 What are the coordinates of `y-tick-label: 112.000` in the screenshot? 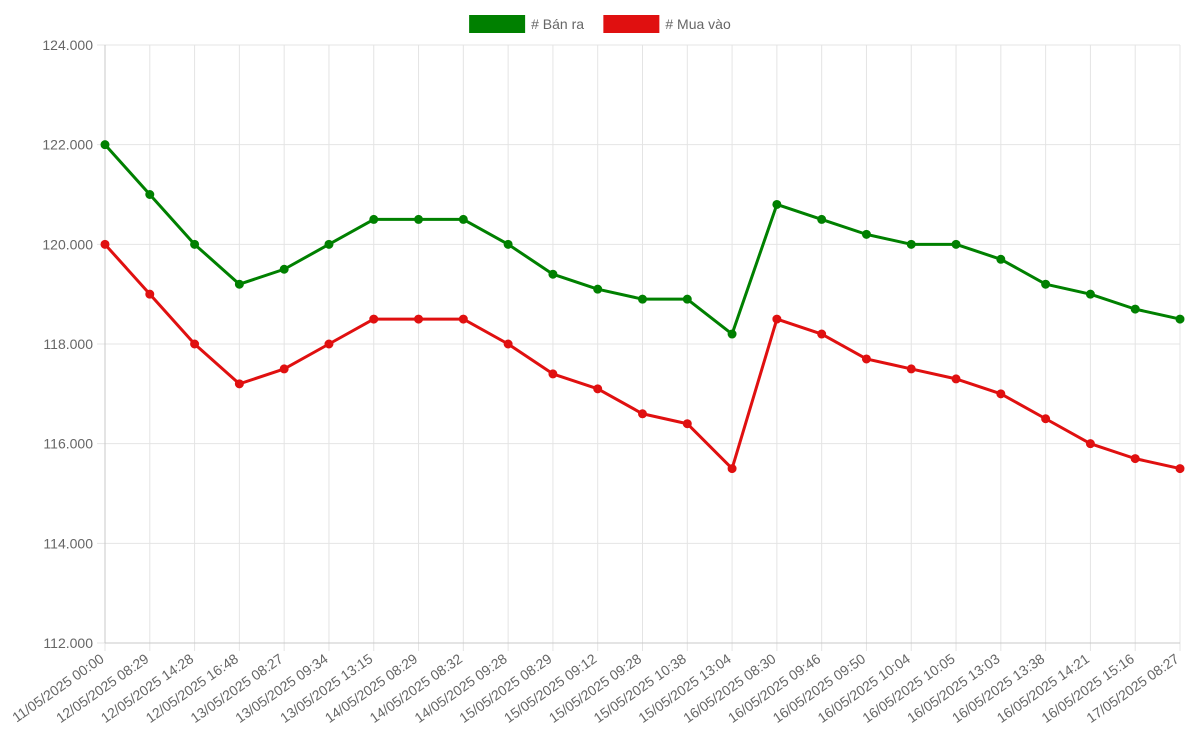 It's located at (68, 643).